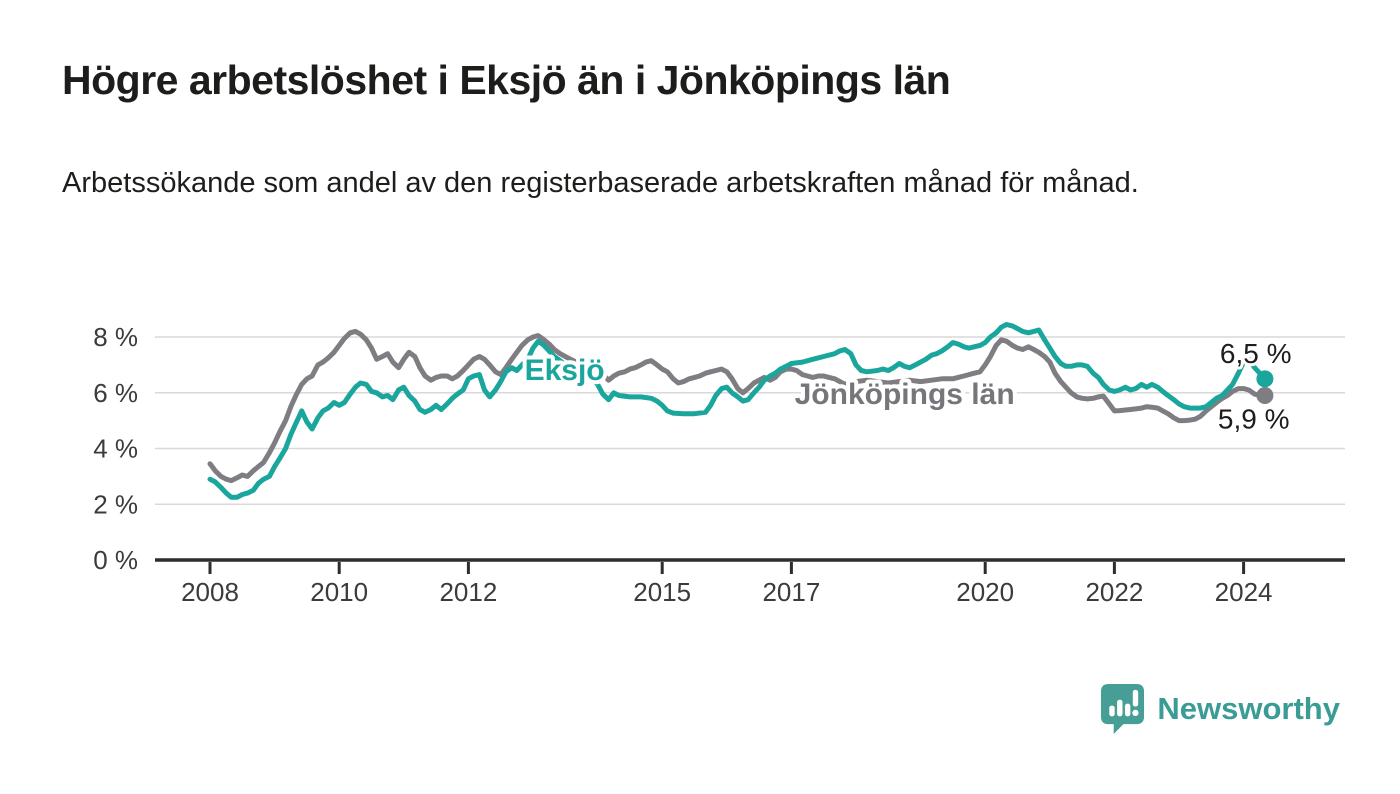  What do you see at coordinates (115, 449) in the screenshot?
I see `y-axis-label: 4 %` at bounding box center [115, 449].